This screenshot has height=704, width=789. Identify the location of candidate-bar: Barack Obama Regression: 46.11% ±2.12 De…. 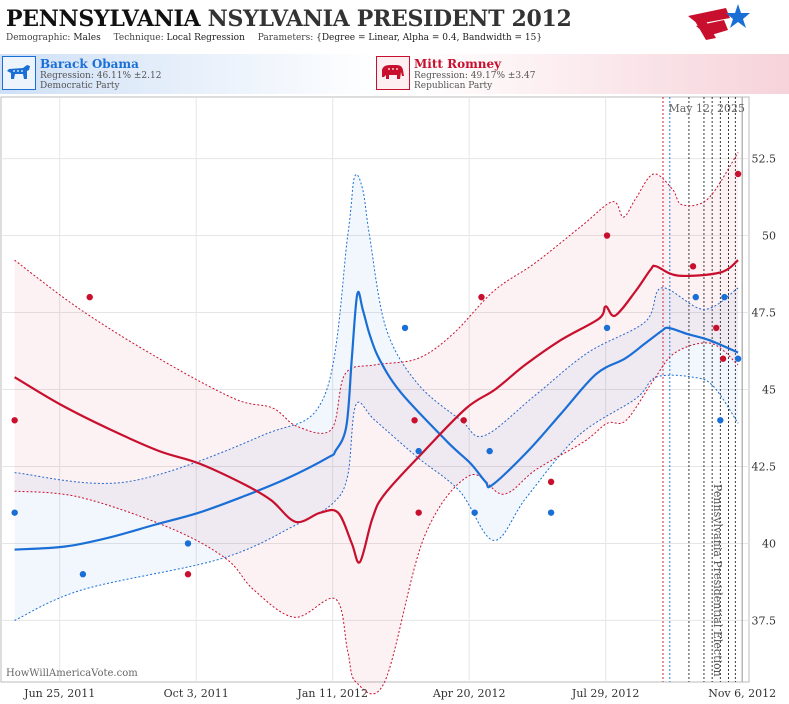
(394, 74).